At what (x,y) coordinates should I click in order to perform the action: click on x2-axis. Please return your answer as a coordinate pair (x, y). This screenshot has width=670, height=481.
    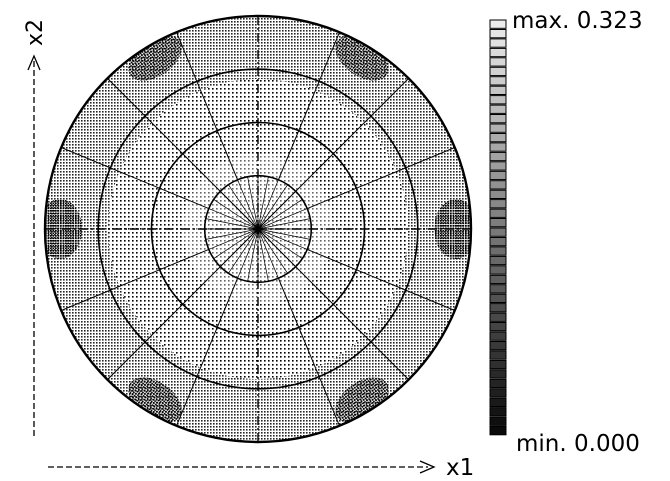
    Looking at the image, I should click on (34, 245).